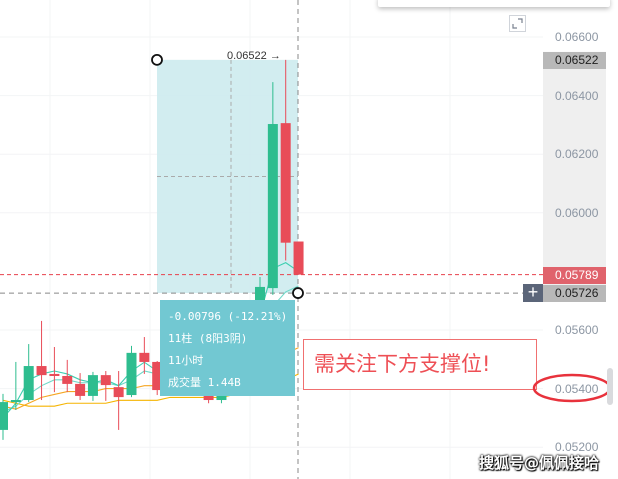 The height and width of the screenshot is (479, 618). What do you see at coordinates (208, 338) in the screenshot?
I see `measure-bars: 11柱 (8阳3阴)` at bounding box center [208, 338].